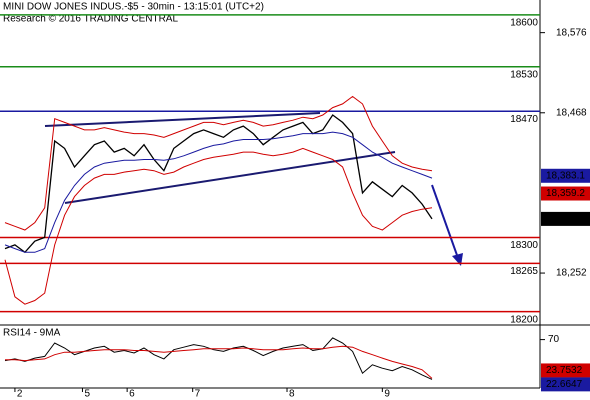 The image size is (590, 400). I want to click on x-tick-label: 8, so click(292, 394).